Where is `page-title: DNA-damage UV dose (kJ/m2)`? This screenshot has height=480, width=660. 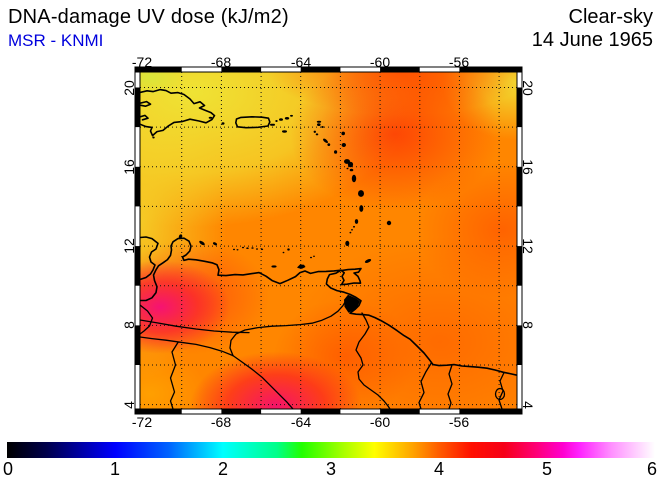 page-title: DNA-damage UV dose (kJ/m2) is located at coordinates (148, 17).